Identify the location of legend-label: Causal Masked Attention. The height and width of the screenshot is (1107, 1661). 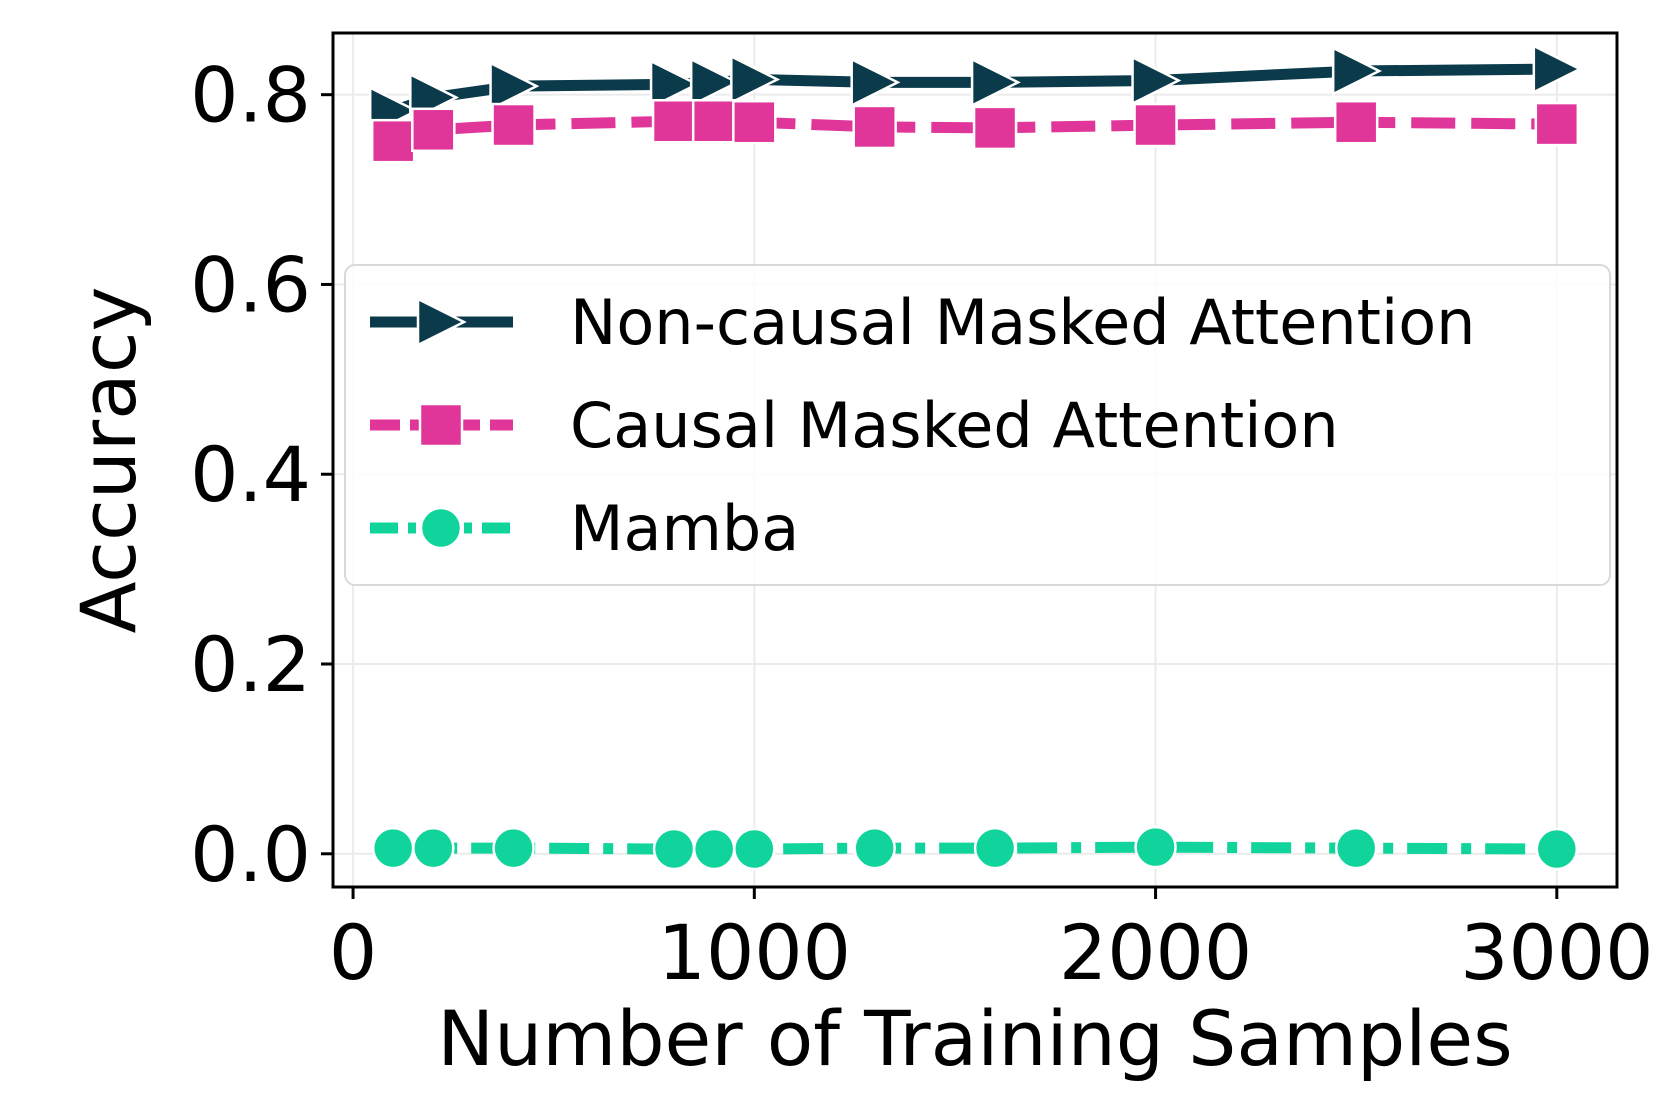
(954, 425).